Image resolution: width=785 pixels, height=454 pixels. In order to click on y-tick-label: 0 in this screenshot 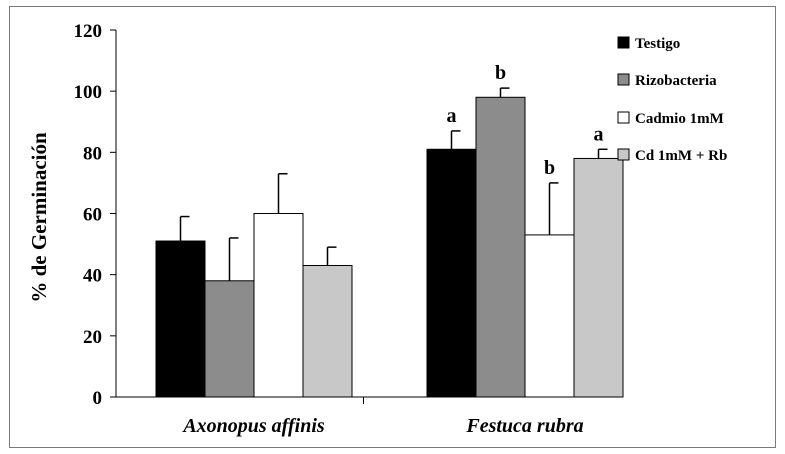, I will do `click(98, 398)`.